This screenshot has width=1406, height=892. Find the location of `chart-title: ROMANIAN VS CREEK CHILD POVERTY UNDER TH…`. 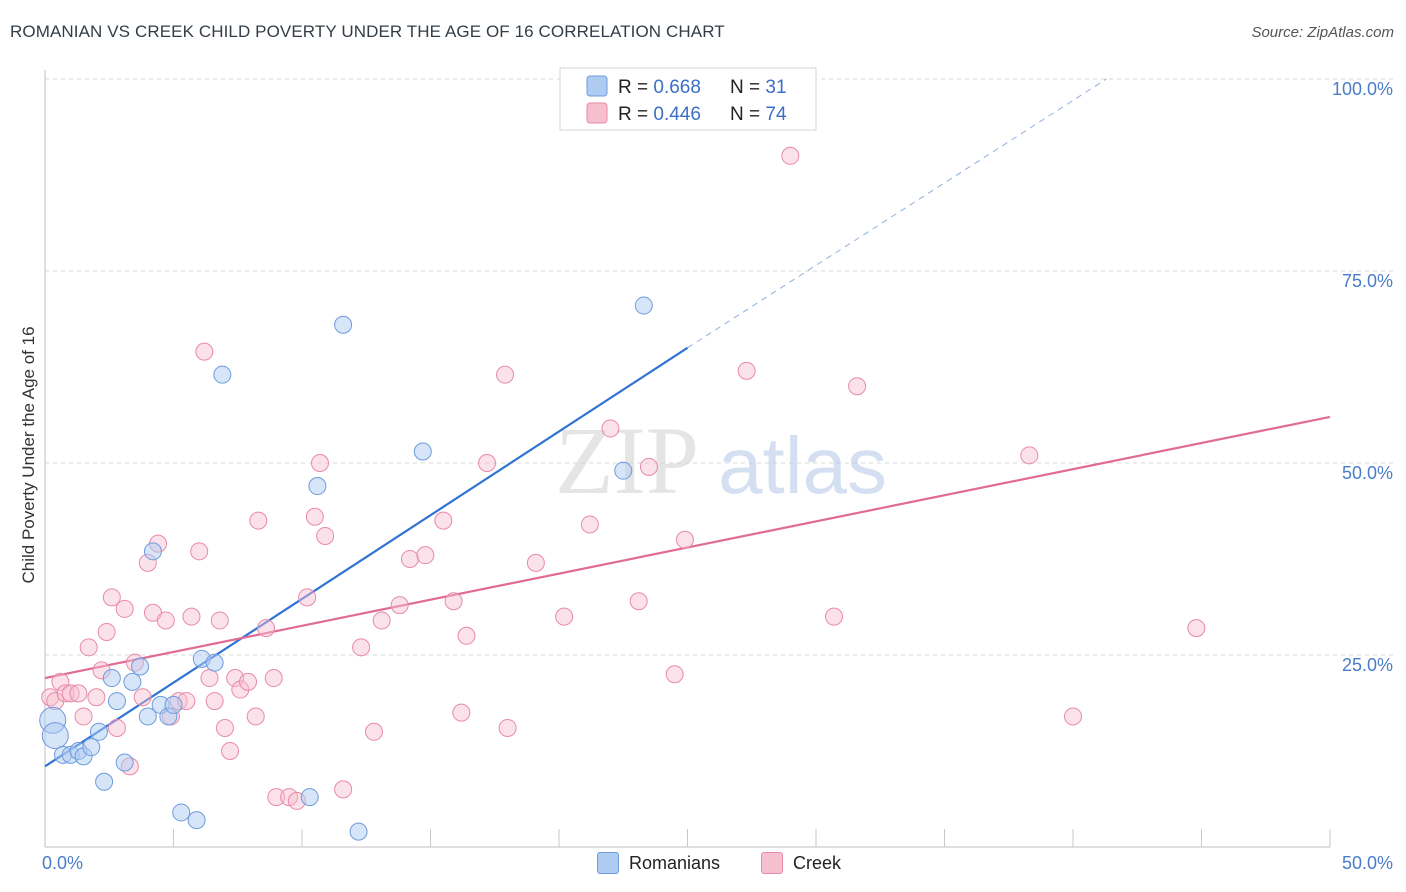

chart-title: ROMANIAN VS CREEK CHILD POVERTY UNDER TH… is located at coordinates (367, 31).